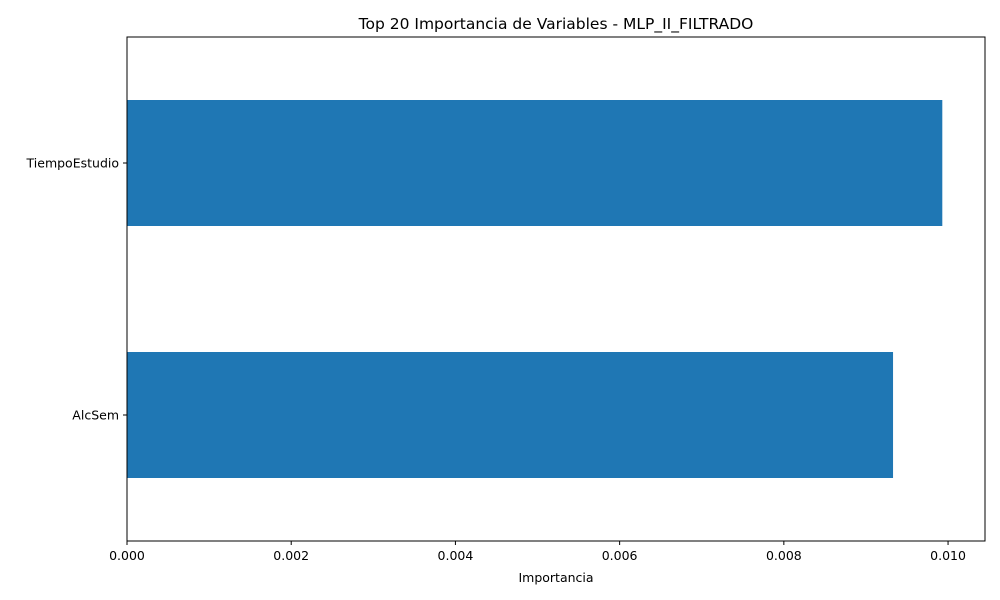 The image size is (1000, 600). What do you see at coordinates (620, 555) in the screenshot?
I see `x-tick-label: 0.006` at bounding box center [620, 555].